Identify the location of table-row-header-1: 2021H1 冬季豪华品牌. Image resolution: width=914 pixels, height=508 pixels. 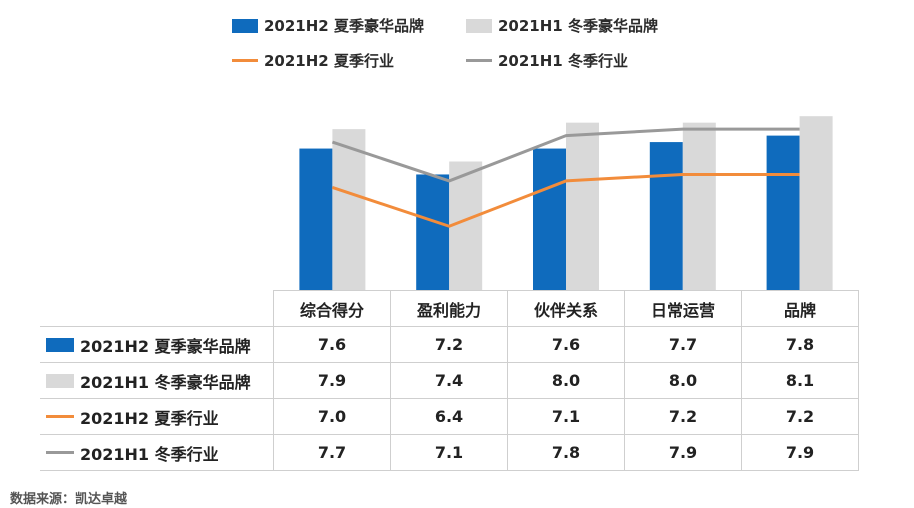
(157, 380).